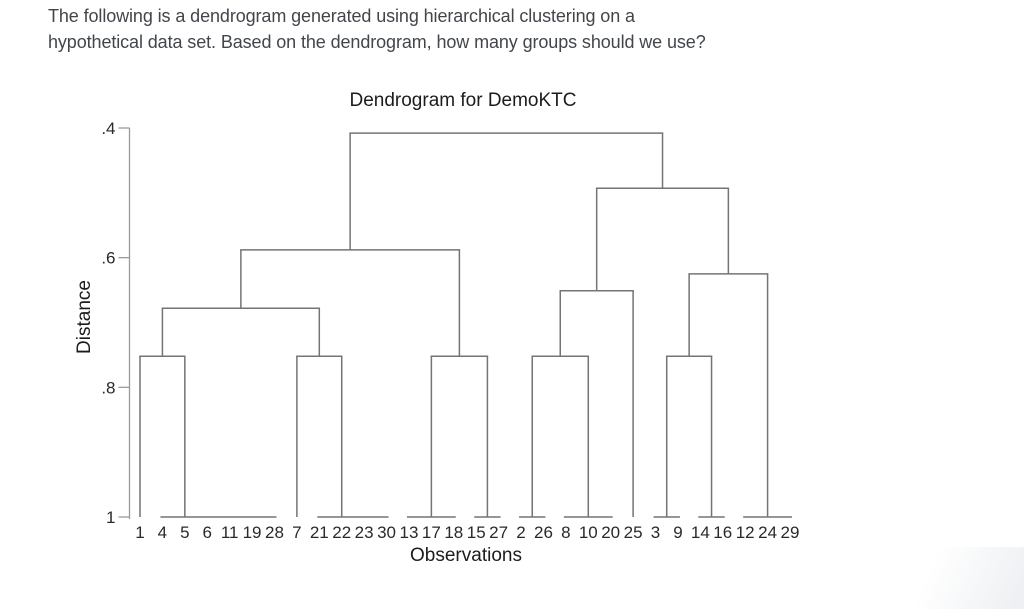  Describe the element at coordinates (476, 532) in the screenshot. I see `leaf-label: 15` at that location.